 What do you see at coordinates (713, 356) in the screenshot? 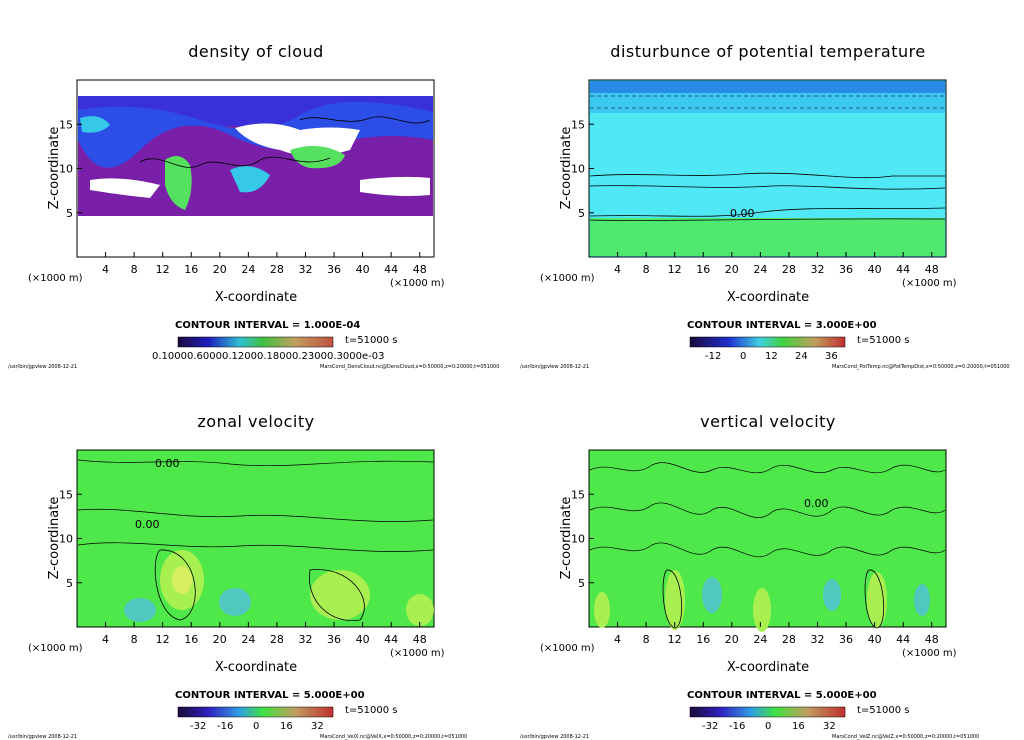
I see `colorbar-tick: -12` at bounding box center [713, 356].